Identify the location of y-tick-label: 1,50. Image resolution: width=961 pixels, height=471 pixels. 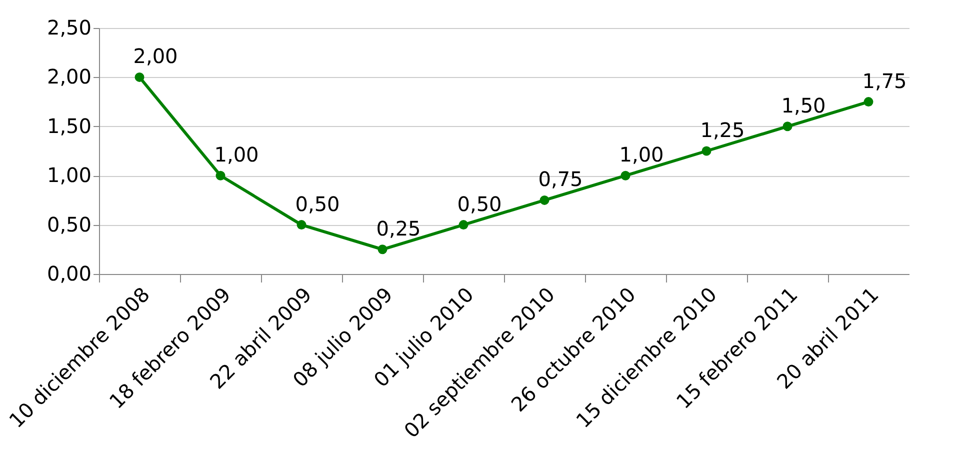
(69, 126).